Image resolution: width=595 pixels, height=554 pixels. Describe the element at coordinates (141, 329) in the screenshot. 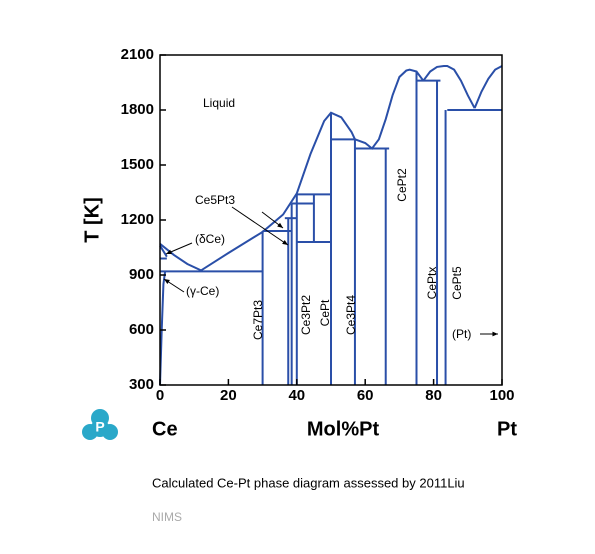

I see `y-tick-label: 600` at that location.